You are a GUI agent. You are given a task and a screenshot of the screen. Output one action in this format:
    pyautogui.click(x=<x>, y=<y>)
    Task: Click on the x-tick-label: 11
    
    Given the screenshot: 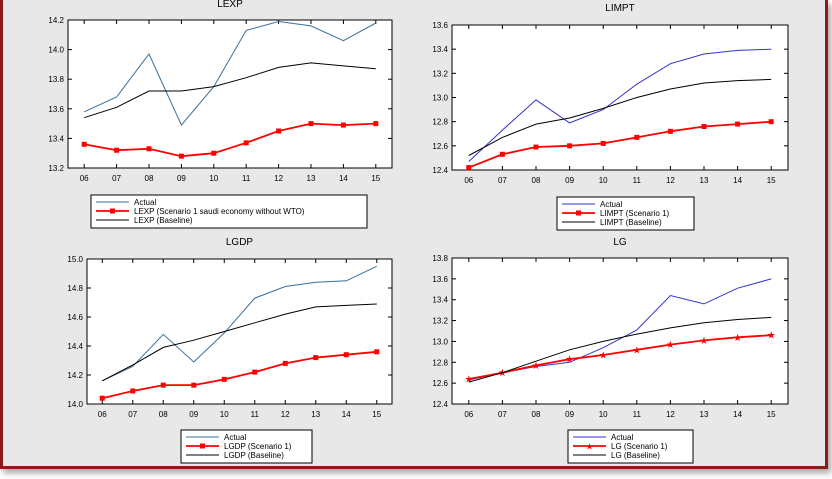 What is the action you would take?
    pyautogui.click(x=637, y=414)
    